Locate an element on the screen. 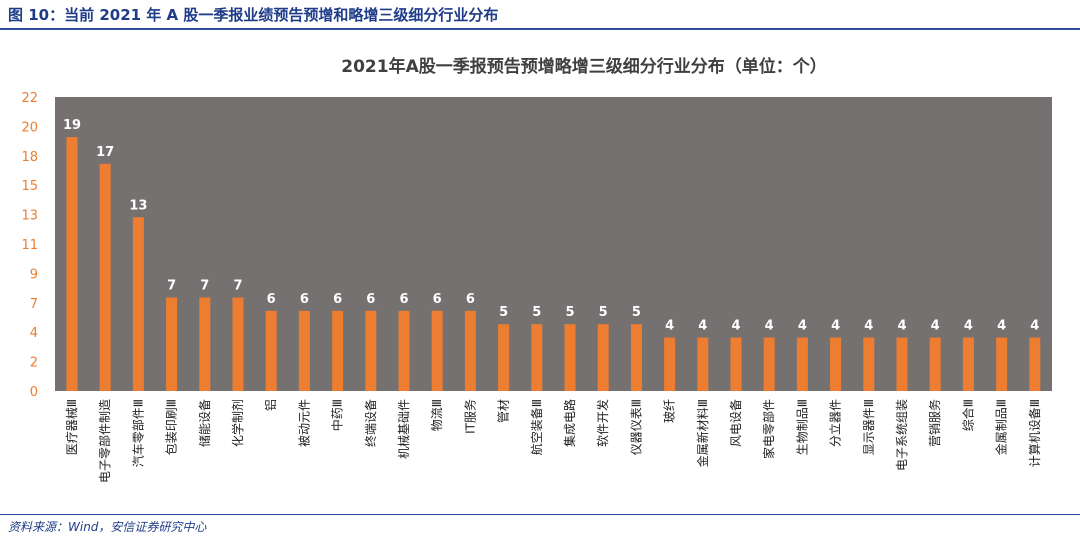 The image size is (1080, 544). x-tick-label: 分立器件 is located at coordinates (835, 423).